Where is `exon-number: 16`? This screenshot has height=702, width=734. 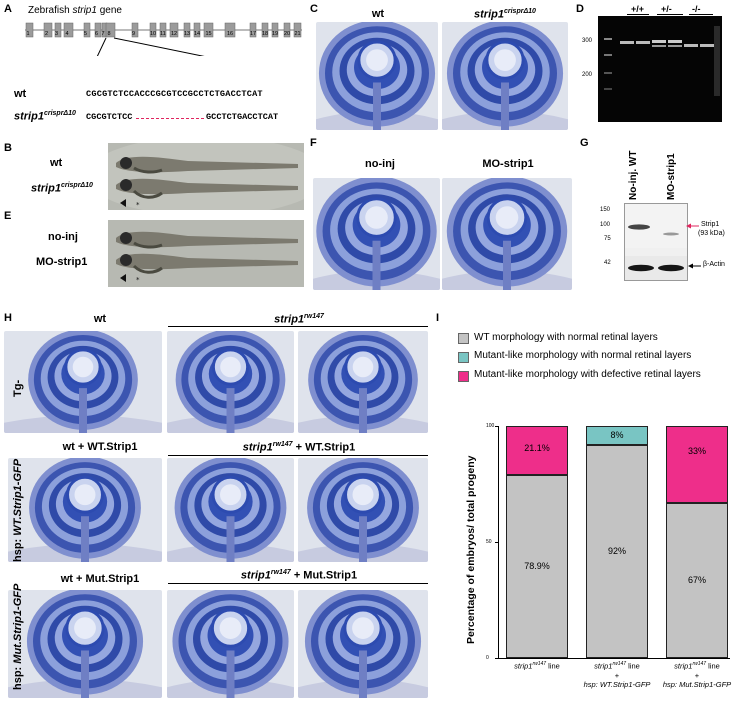
exon-number: 16 is located at coordinates (230, 34).